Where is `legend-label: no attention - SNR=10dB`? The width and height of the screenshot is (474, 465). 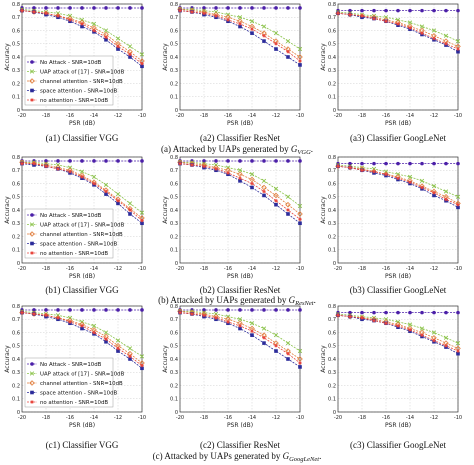 legend-label: no attention - SNR=10dB is located at coordinates (74, 254).